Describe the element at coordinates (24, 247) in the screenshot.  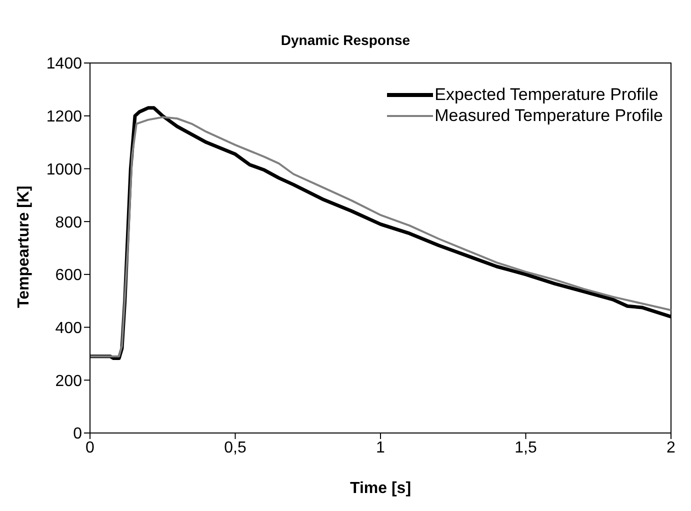
I see `y-axis-title: Tempearture [K]` at that location.